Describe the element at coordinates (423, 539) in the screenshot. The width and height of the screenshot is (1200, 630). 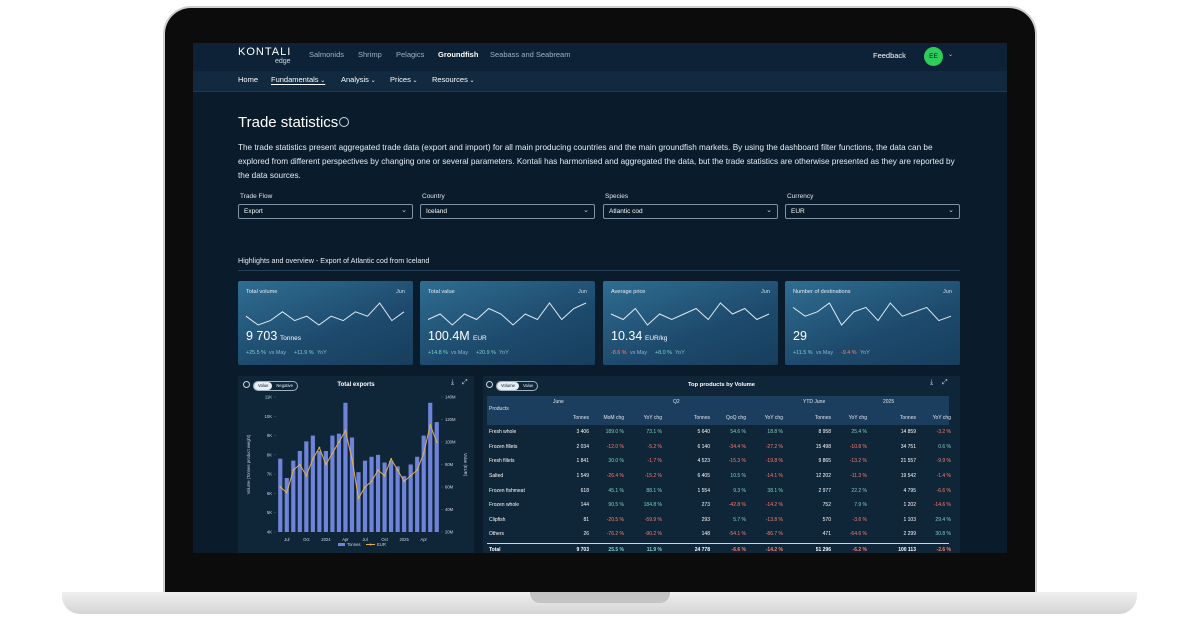
I see `x-tick-label: Apr` at that location.